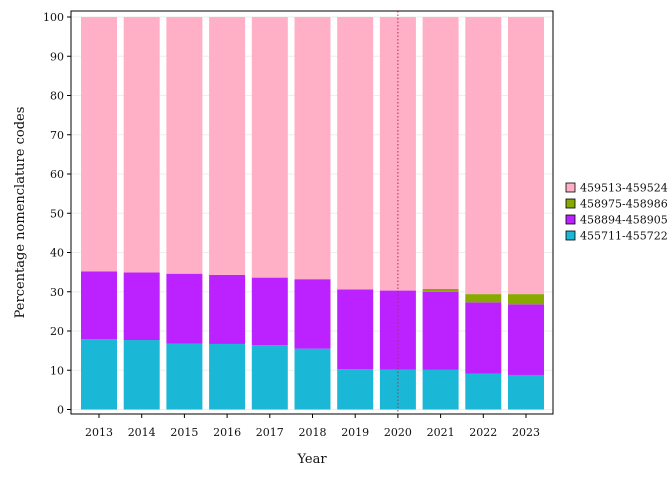 This screenshot has width=672, height=484. Describe the element at coordinates (57, 56) in the screenshot. I see `y-tick-label: 90` at that location.